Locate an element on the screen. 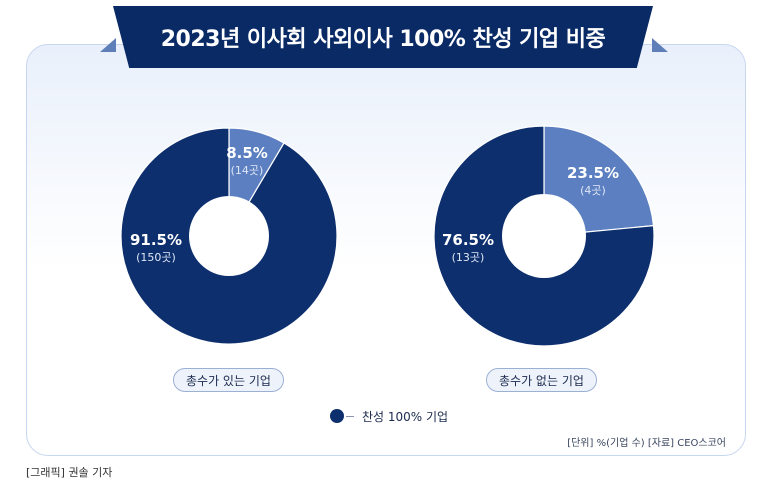 This screenshot has width=768, height=488. category-label: 총수가 있는 기업 is located at coordinates (228, 380).